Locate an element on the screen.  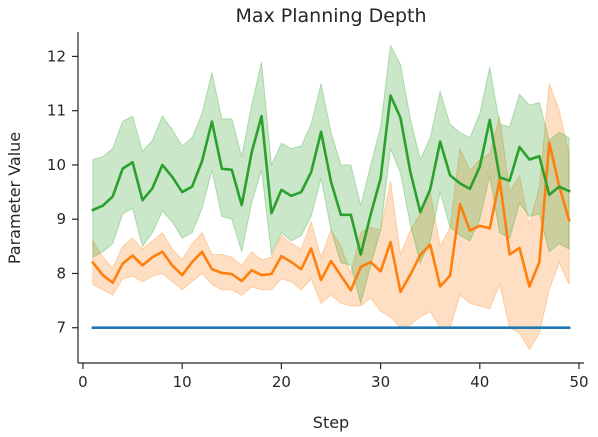
x-tick-label: 30 is located at coordinates (380, 382).